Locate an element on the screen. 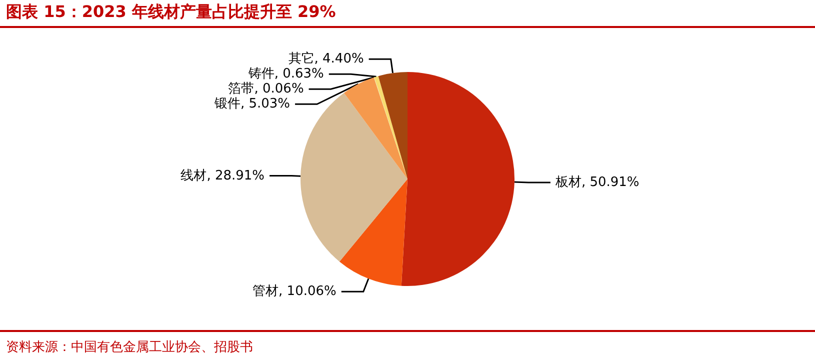  slice-label: 锻件, 5.03% is located at coordinates (251, 104).